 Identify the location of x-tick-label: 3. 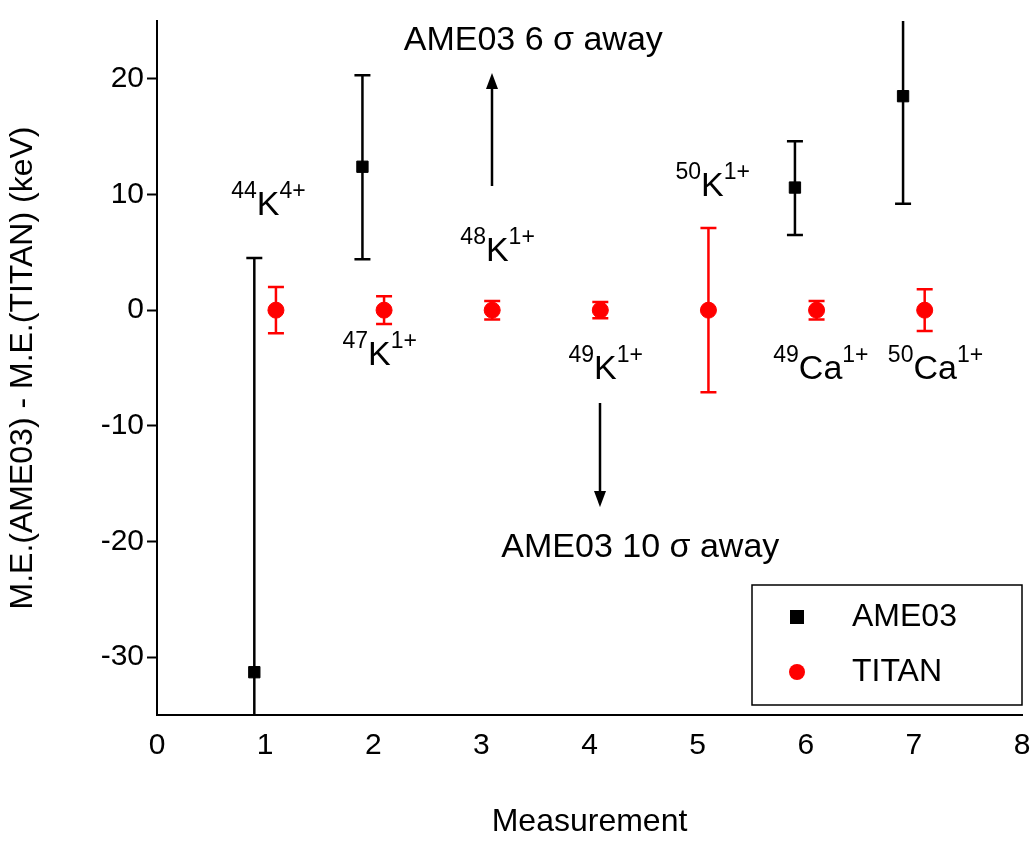
(481, 744).